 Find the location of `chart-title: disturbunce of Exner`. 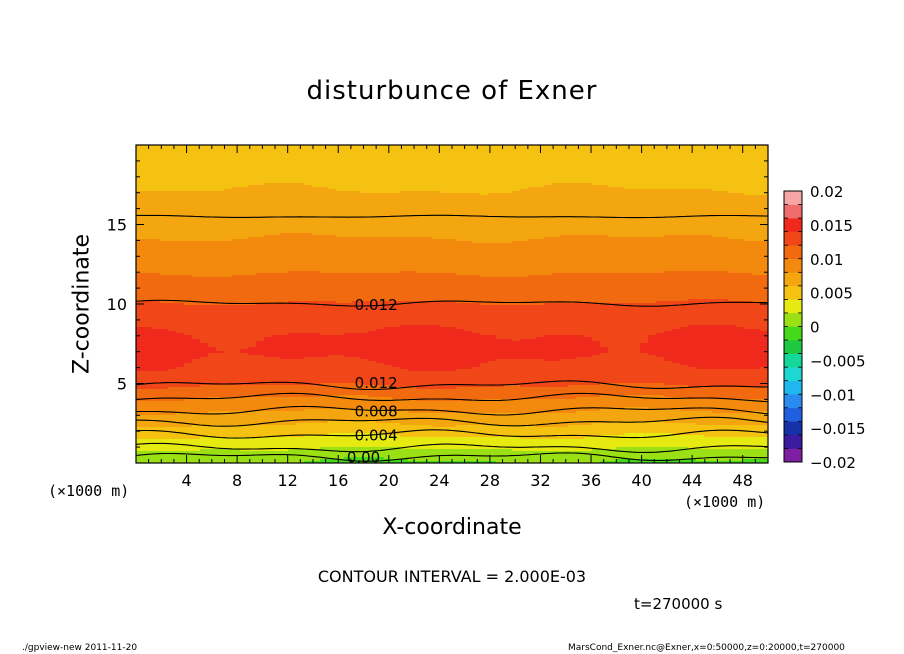

chart-title: disturbunce of Exner is located at coordinates (452, 91).